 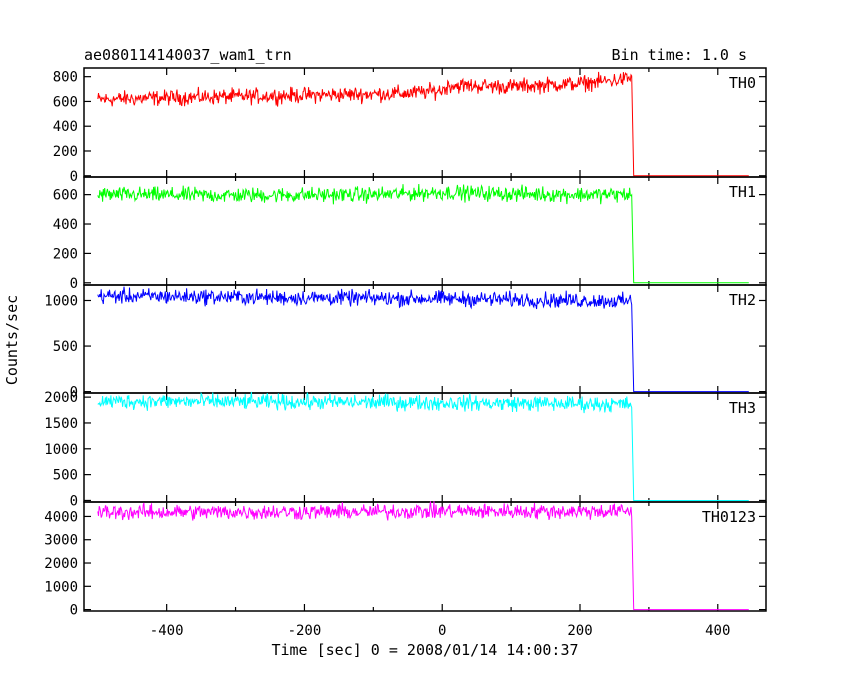 What do you see at coordinates (423, 339) in the screenshot?
I see `series-line-th2` at bounding box center [423, 339].